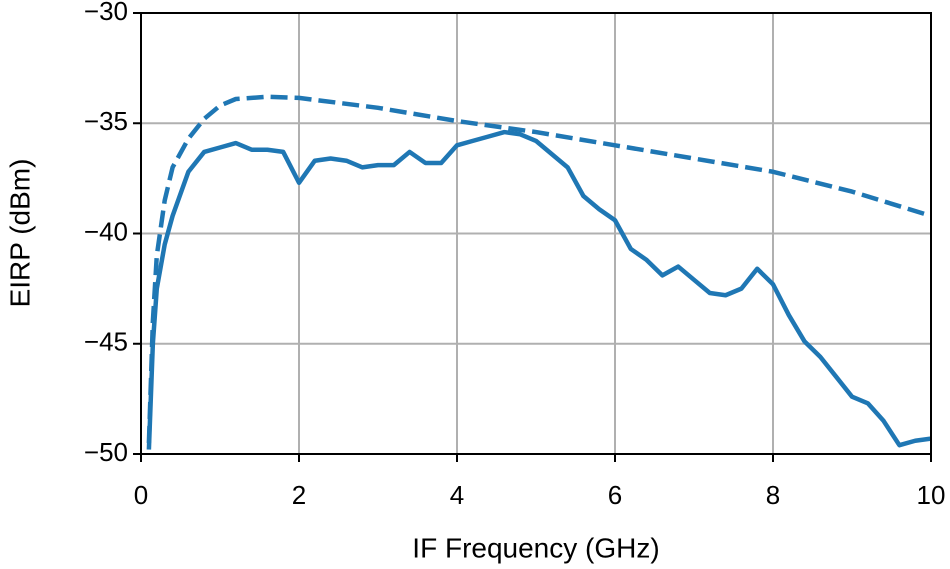 The image size is (950, 569). I want to click on y-axis-label: EIRP (dBm), so click(19, 233).